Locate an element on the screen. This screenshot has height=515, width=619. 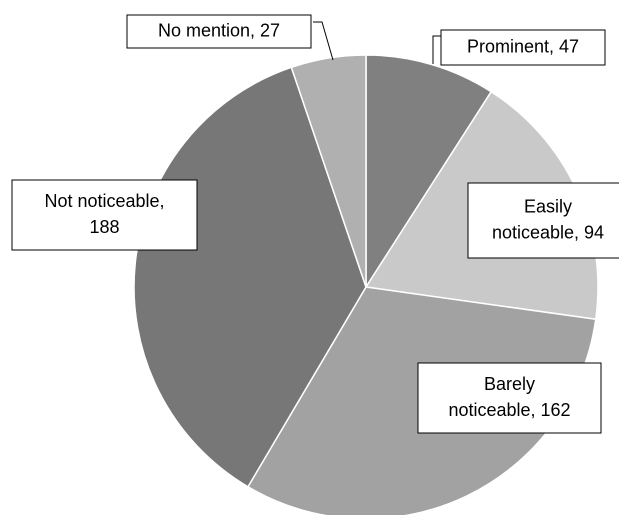
label-text: Easily is located at coordinates (548, 206).